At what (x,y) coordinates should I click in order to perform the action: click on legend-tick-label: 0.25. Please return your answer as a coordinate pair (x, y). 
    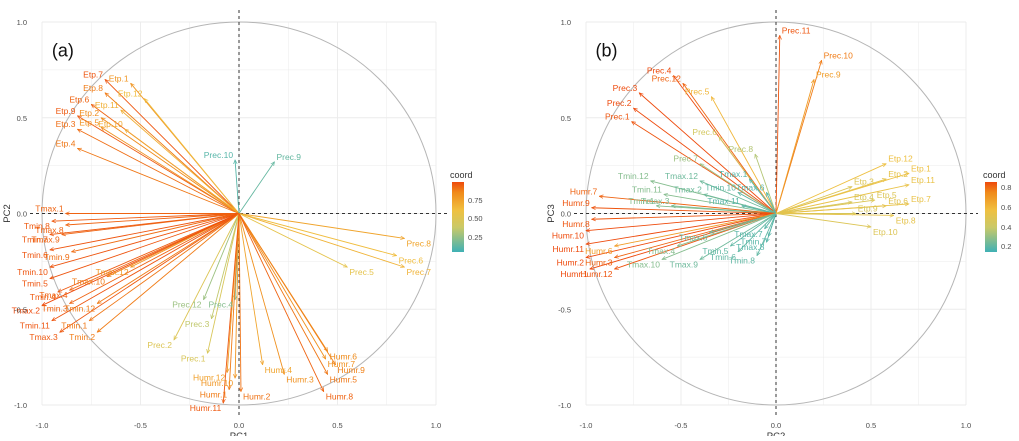
    Looking at the image, I should click on (475, 237).